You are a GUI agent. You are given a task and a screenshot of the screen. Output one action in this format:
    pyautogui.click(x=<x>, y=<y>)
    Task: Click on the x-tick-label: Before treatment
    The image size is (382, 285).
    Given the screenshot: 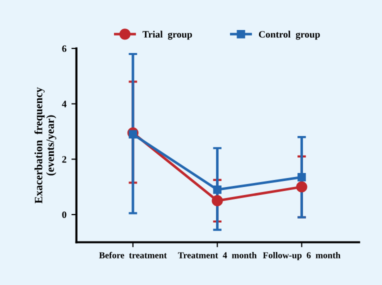 What is the action you would take?
    pyautogui.click(x=133, y=255)
    